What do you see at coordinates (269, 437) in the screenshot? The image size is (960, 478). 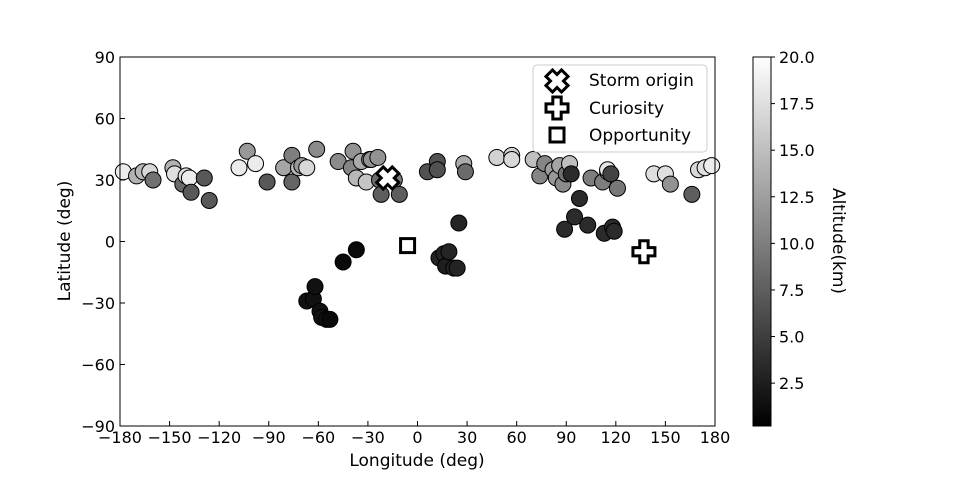 I see `x-tick-label: −90` at bounding box center [269, 437].